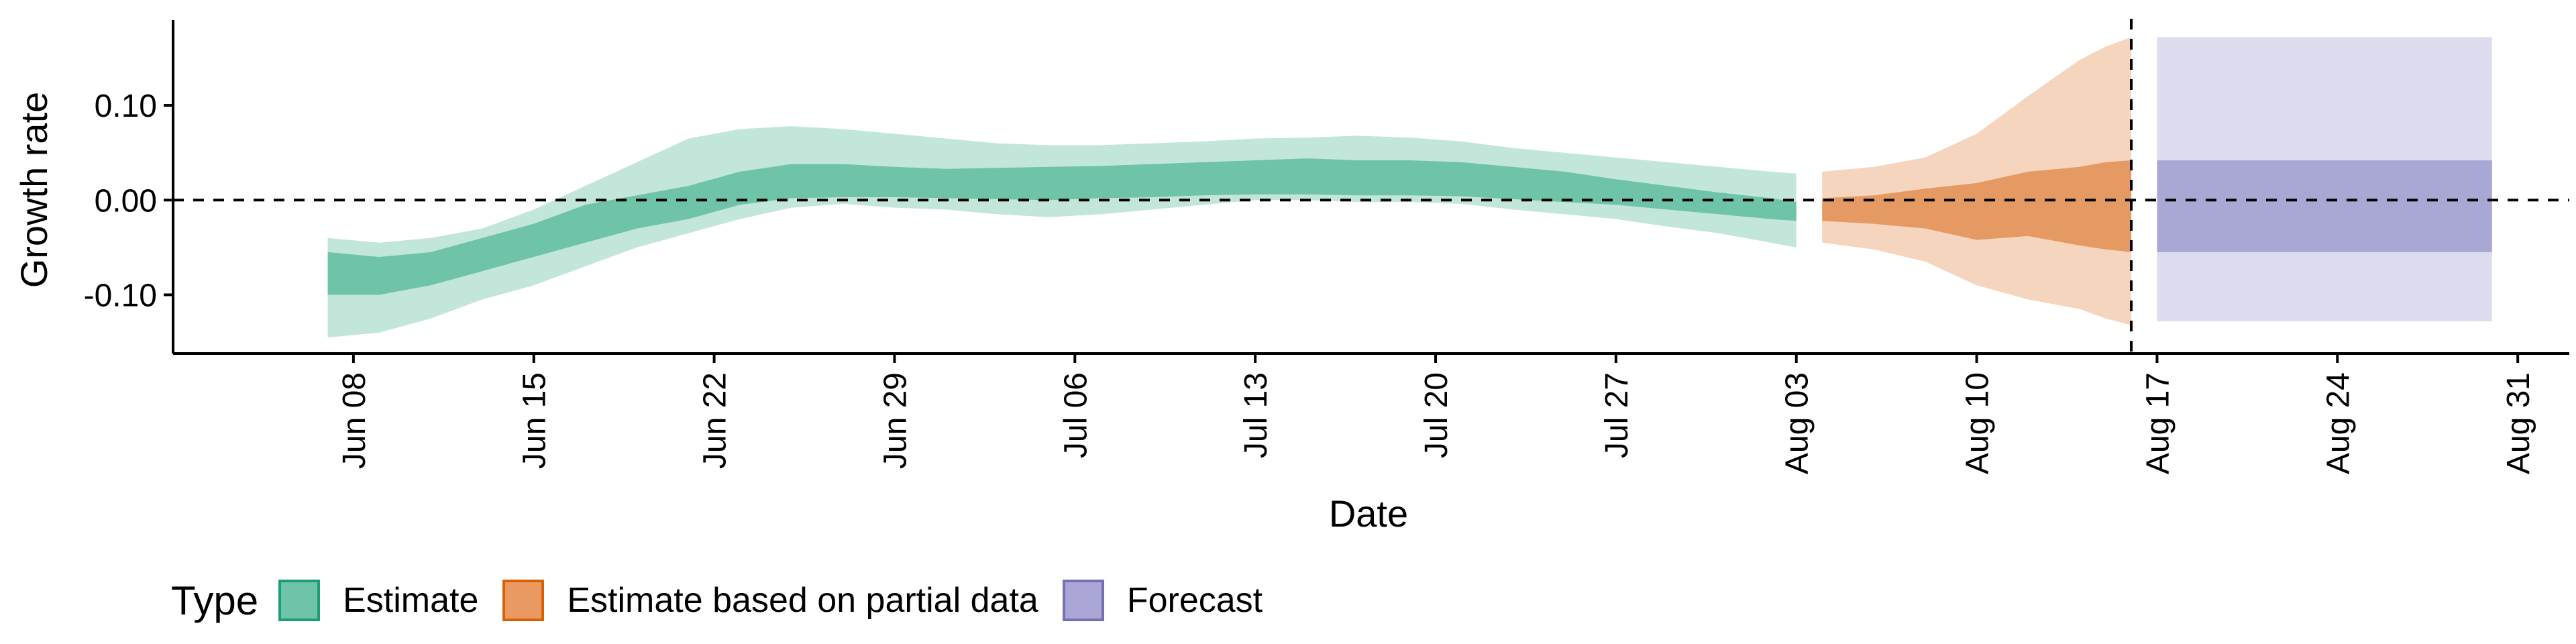 This screenshot has height=644, width=2576. Describe the element at coordinates (1797, 423) in the screenshot. I see `x-tick-label: Aug 03` at that location.